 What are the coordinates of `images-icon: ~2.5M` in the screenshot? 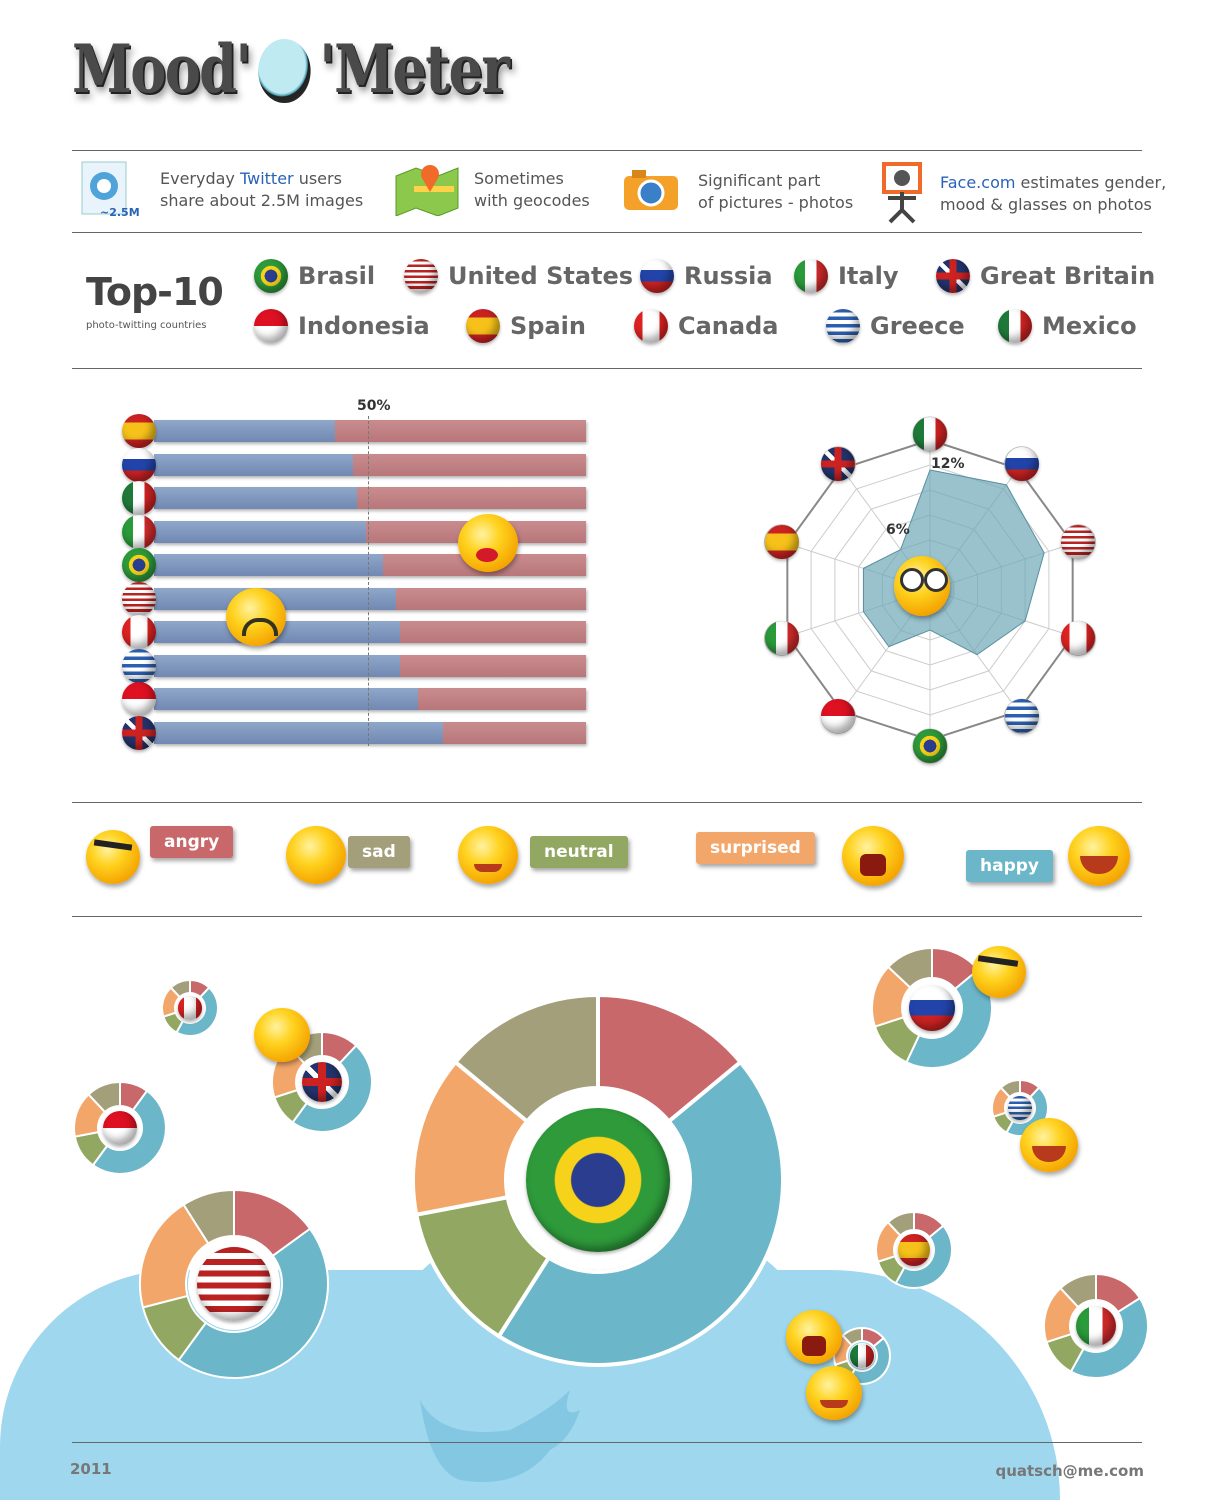 It's located at (113, 190).